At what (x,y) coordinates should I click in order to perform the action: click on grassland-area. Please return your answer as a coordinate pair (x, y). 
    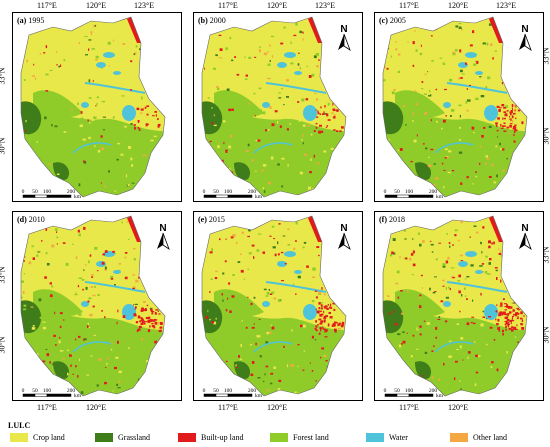
    Looking at the image, I should click on (393, 317).